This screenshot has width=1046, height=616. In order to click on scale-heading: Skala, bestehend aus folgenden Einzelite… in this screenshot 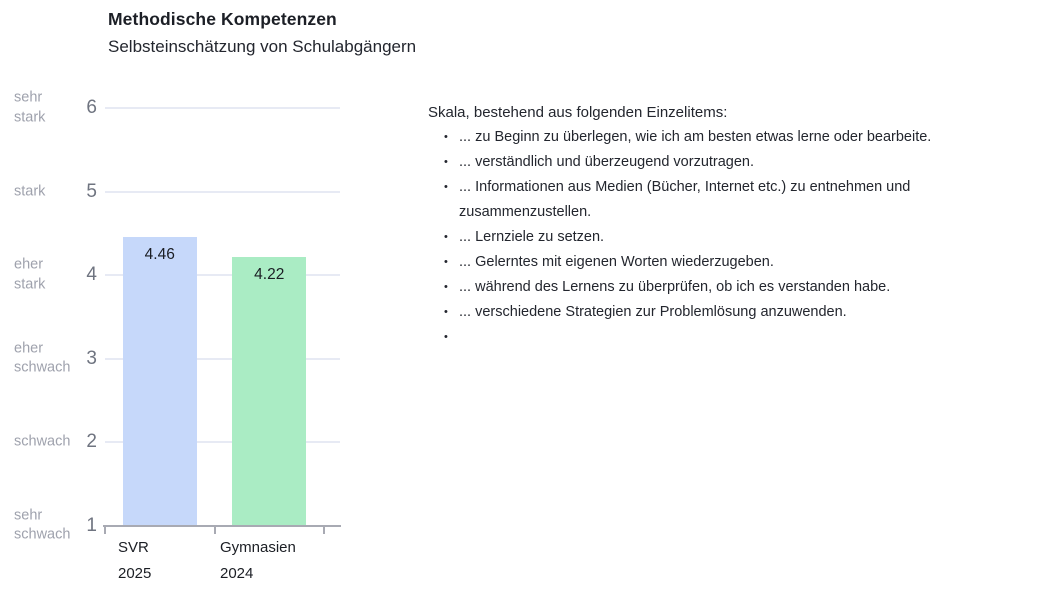, I will do `click(578, 112)`.